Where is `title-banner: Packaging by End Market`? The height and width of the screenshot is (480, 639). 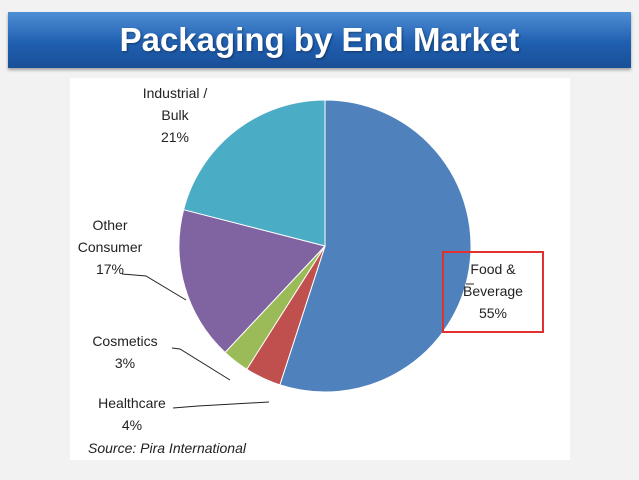 title-banner: Packaging by End Market is located at coordinates (319, 40).